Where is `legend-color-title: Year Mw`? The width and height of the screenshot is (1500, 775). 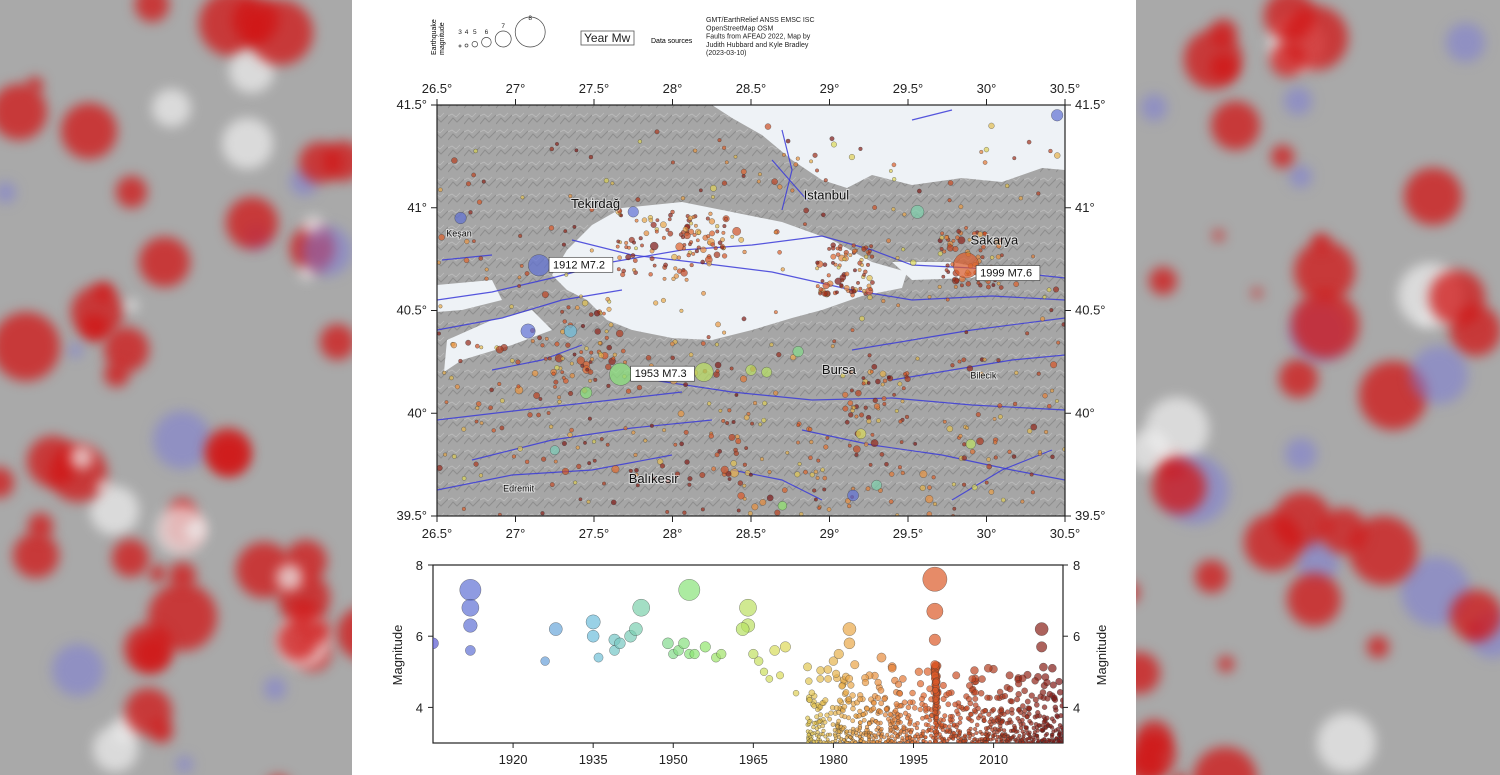
legend-color-title: Year Mw is located at coordinates (607, 38).